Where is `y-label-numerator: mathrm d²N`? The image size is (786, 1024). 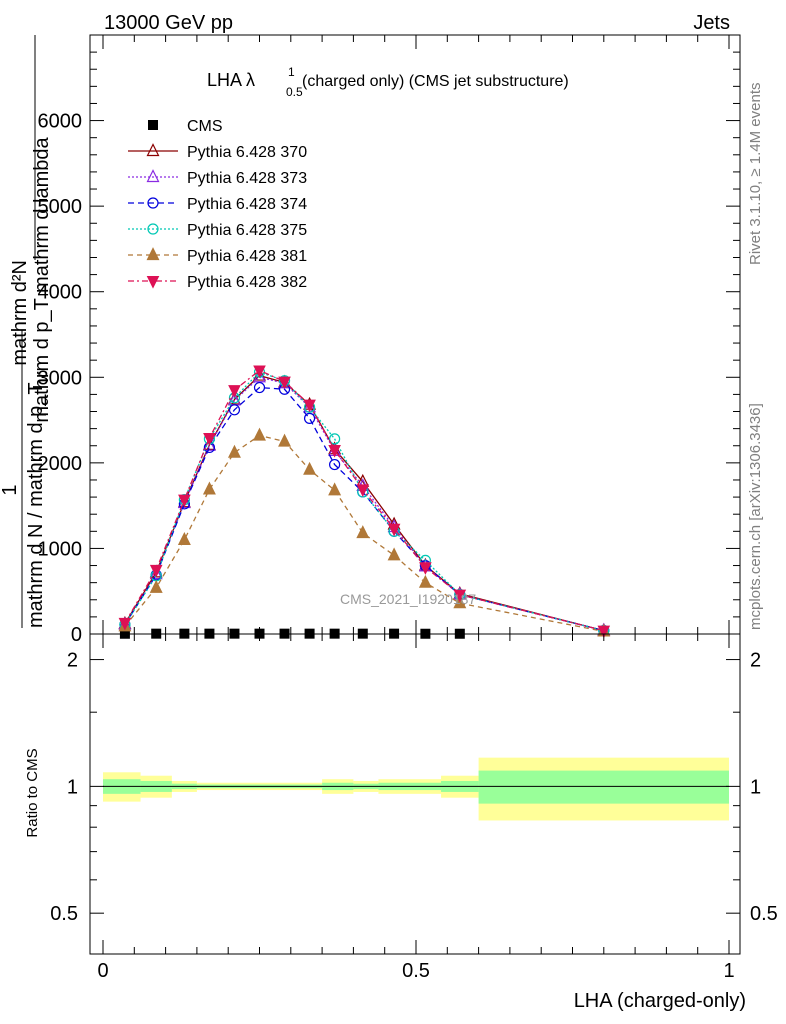
y-label-numerator: mathrm d²N is located at coordinates (20, 313).